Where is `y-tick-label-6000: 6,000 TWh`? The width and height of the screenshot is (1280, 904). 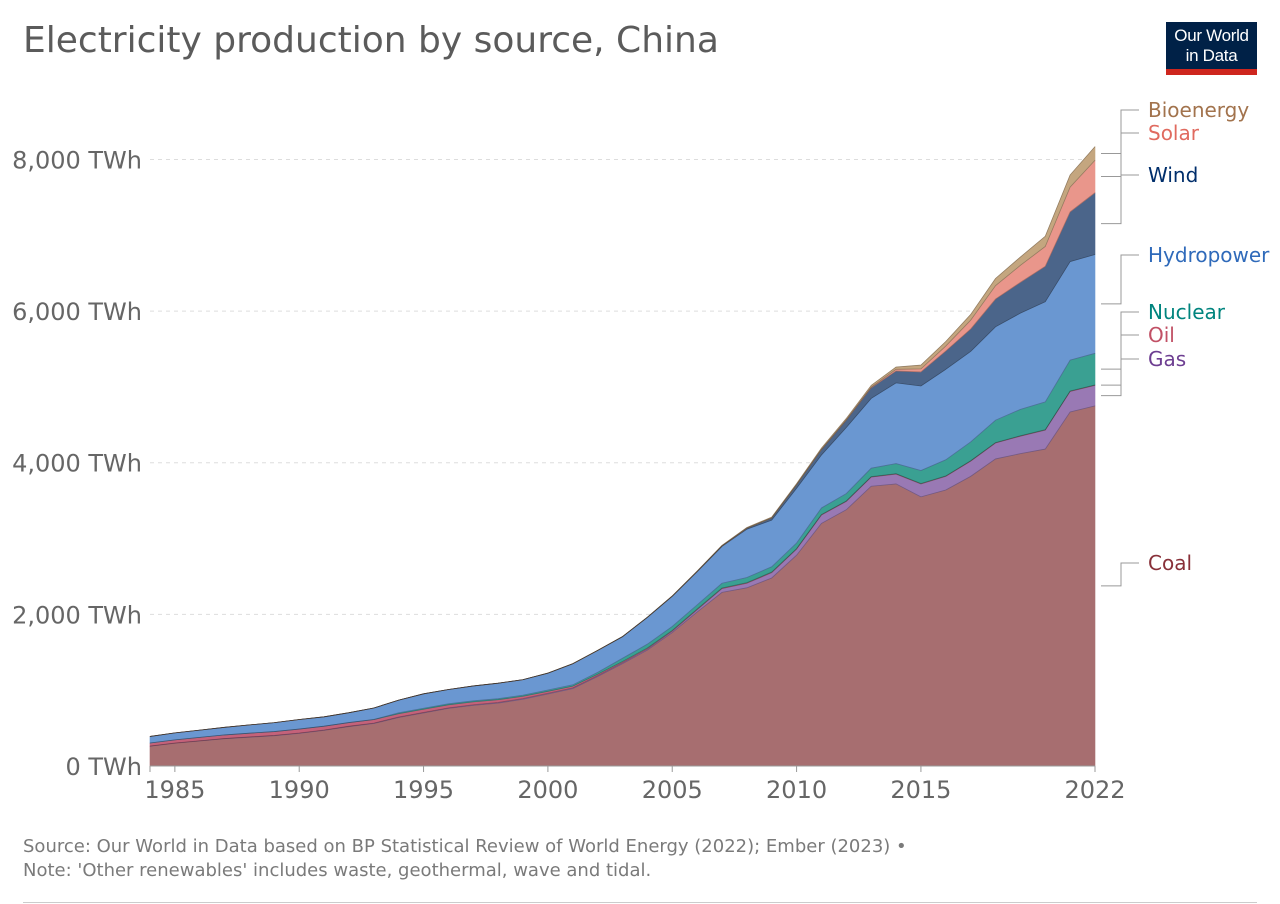 y-tick-label-6000: 6,000 TWh is located at coordinates (77, 312).